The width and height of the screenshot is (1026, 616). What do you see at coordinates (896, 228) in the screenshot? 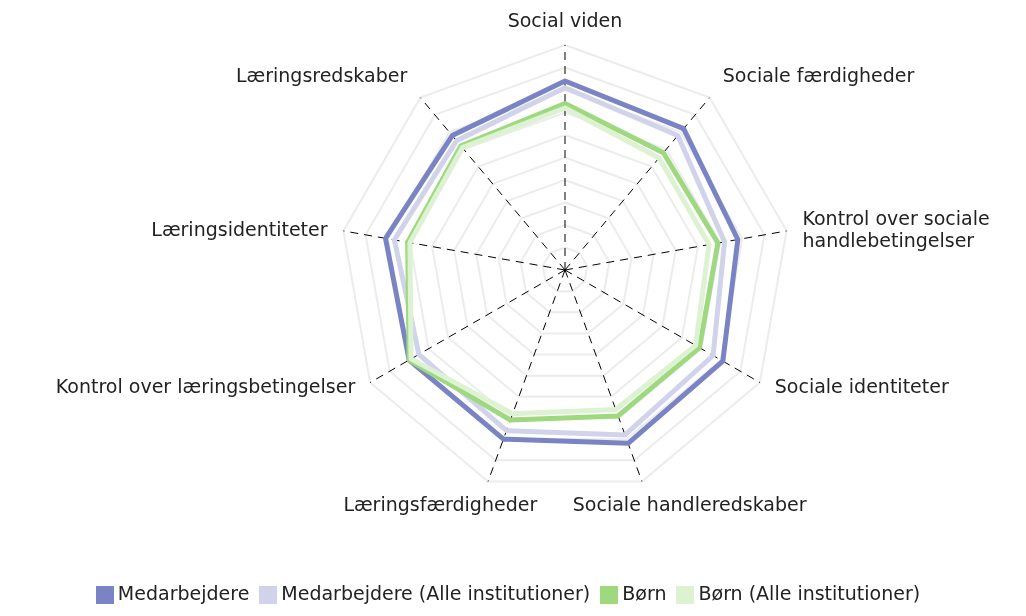
I see `spoke-label: Kontrol over sociale handlebetingelser` at bounding box center [896, 228].